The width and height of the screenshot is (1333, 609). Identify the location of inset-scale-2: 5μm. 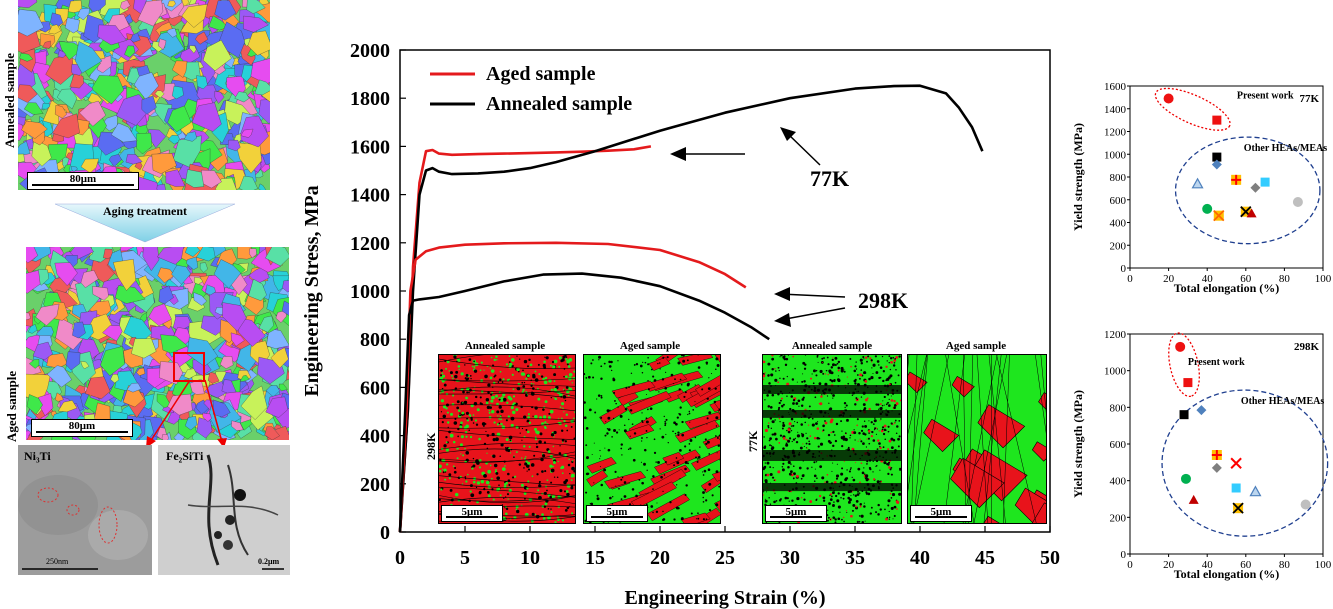
(617, 513).